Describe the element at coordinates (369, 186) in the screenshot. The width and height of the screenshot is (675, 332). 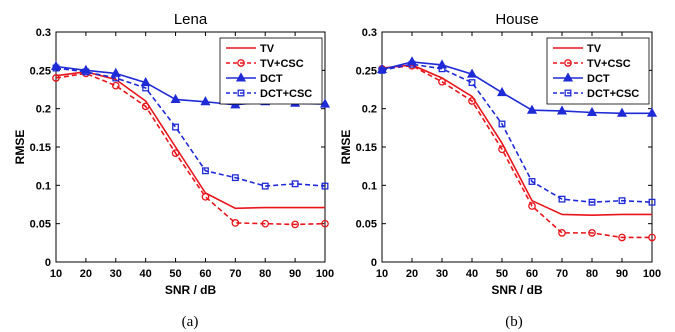
I see `y-tick-label: 0.1` at that location.